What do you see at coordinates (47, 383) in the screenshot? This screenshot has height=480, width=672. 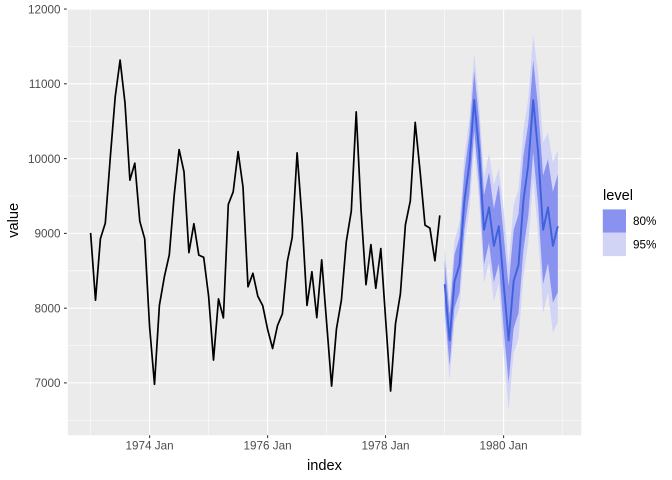 I see `svg-text: 7000` at bounding box center [47, 383].